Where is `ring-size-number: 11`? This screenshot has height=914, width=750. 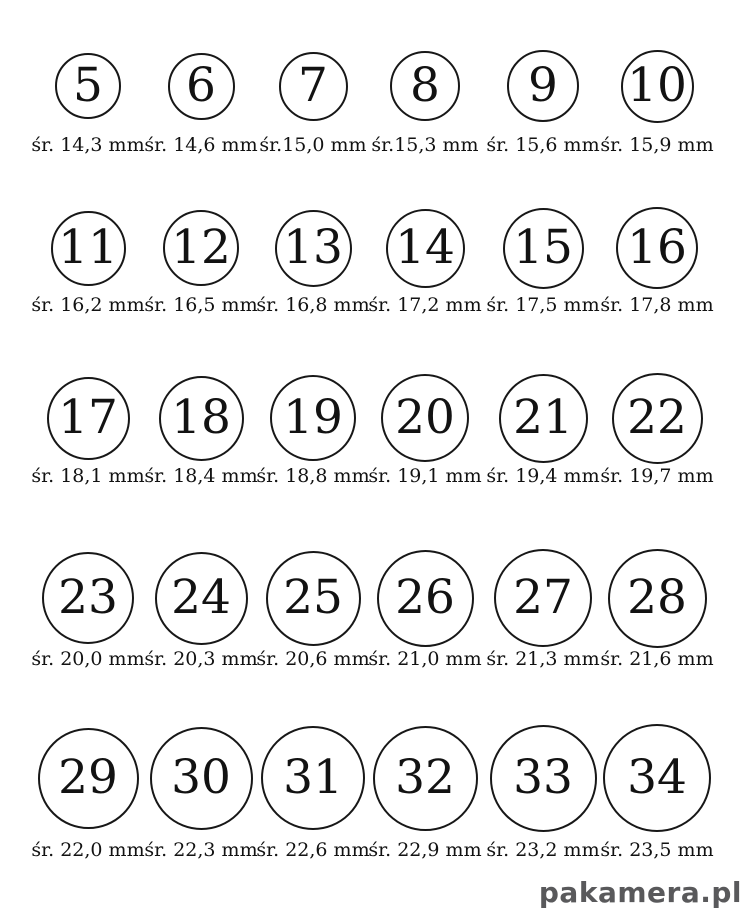 ring-size-number: 11 is located at coordinates (88, 247).